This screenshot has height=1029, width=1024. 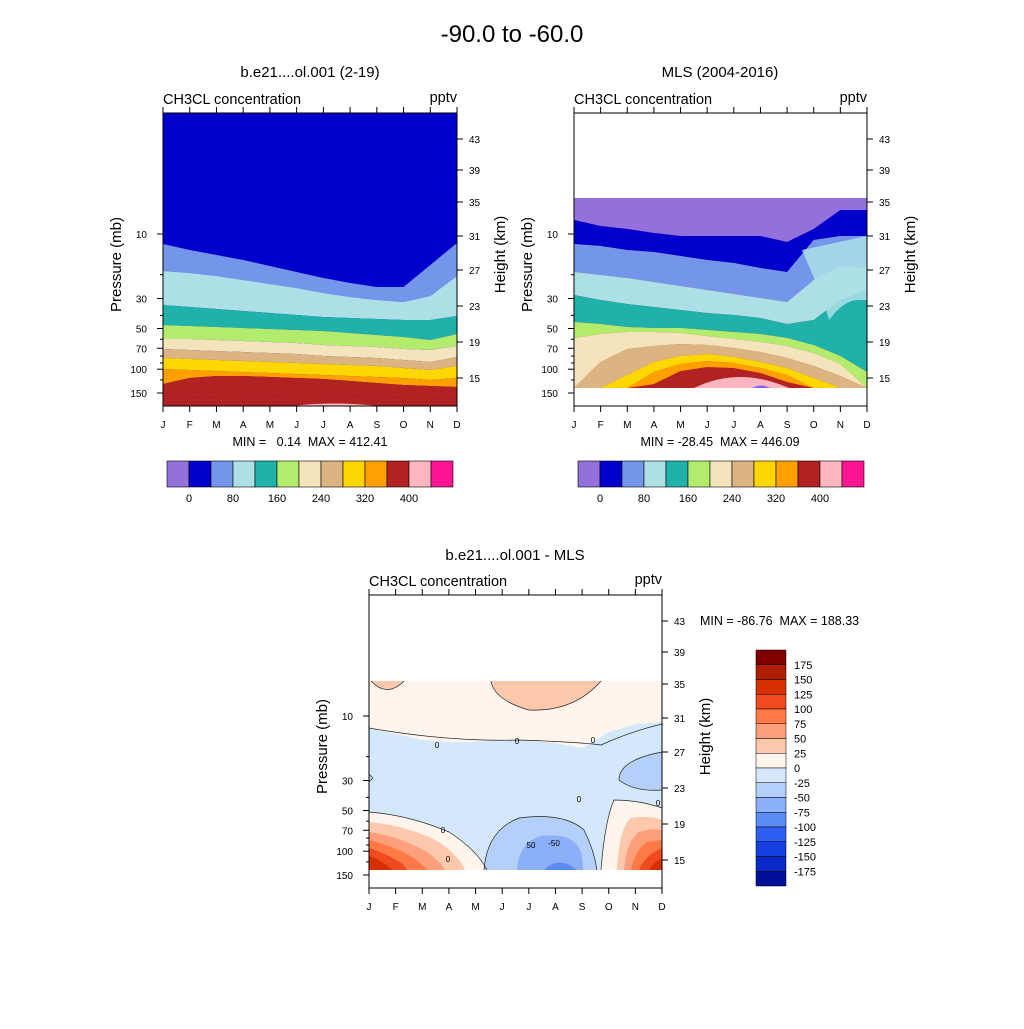 What do you see at coordinates (644, 499) in the screenshot?
I see `colorbar-label: 80` at bounding box center [644, 499].